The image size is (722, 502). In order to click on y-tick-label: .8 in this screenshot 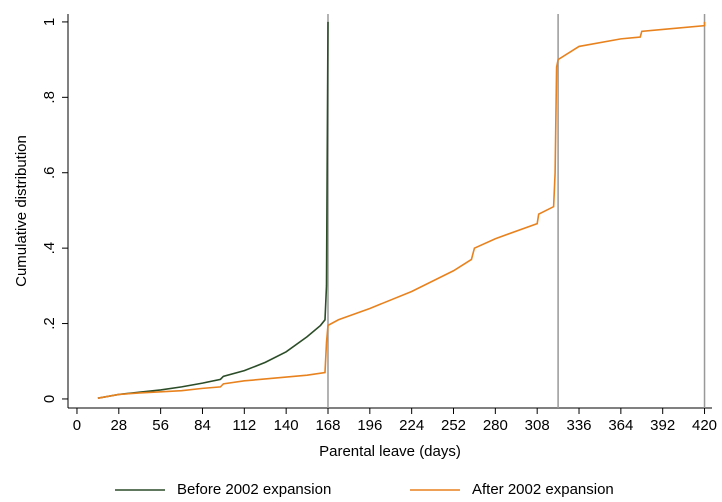, I will do `click(49, 97)`.